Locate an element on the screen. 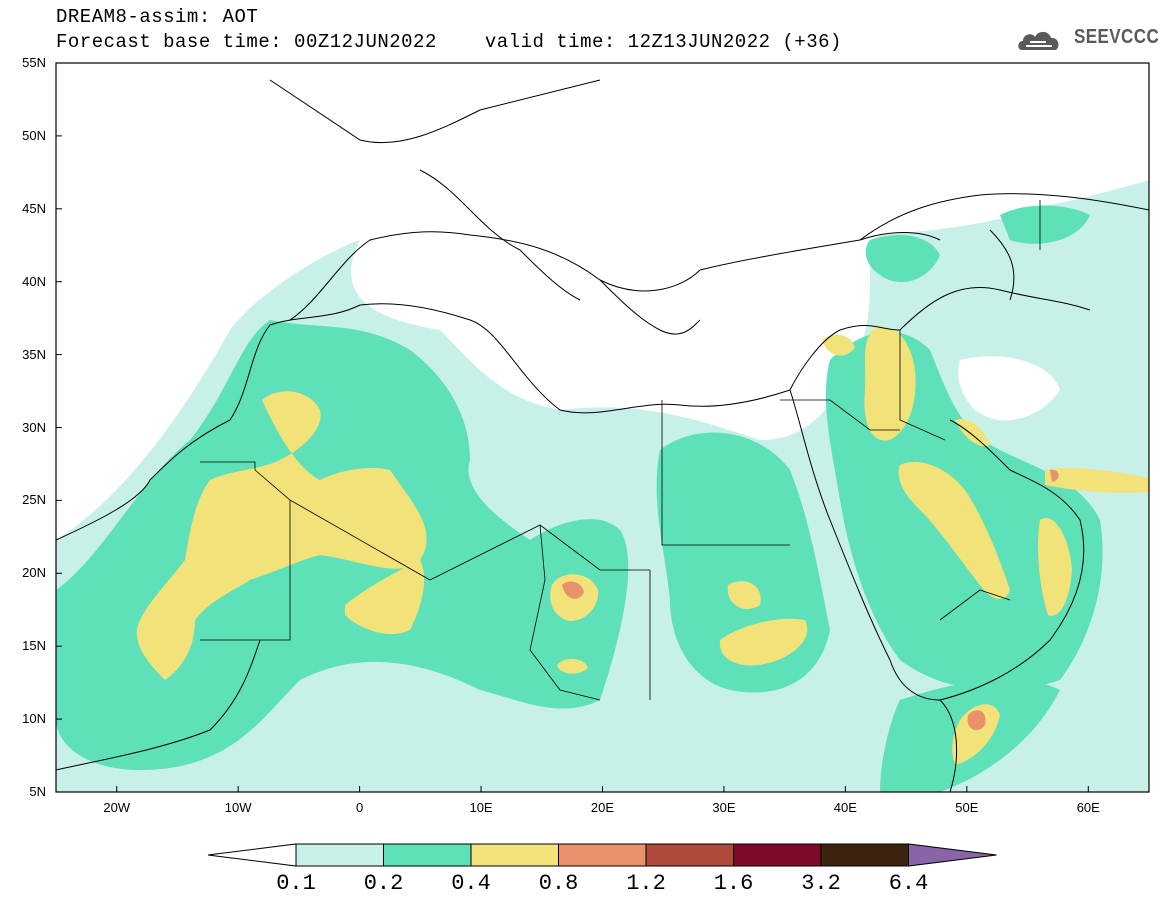 This screenshot has height=905, width=1165. aot-contour-0.2-caucasus is located at coordinates (902, 259).